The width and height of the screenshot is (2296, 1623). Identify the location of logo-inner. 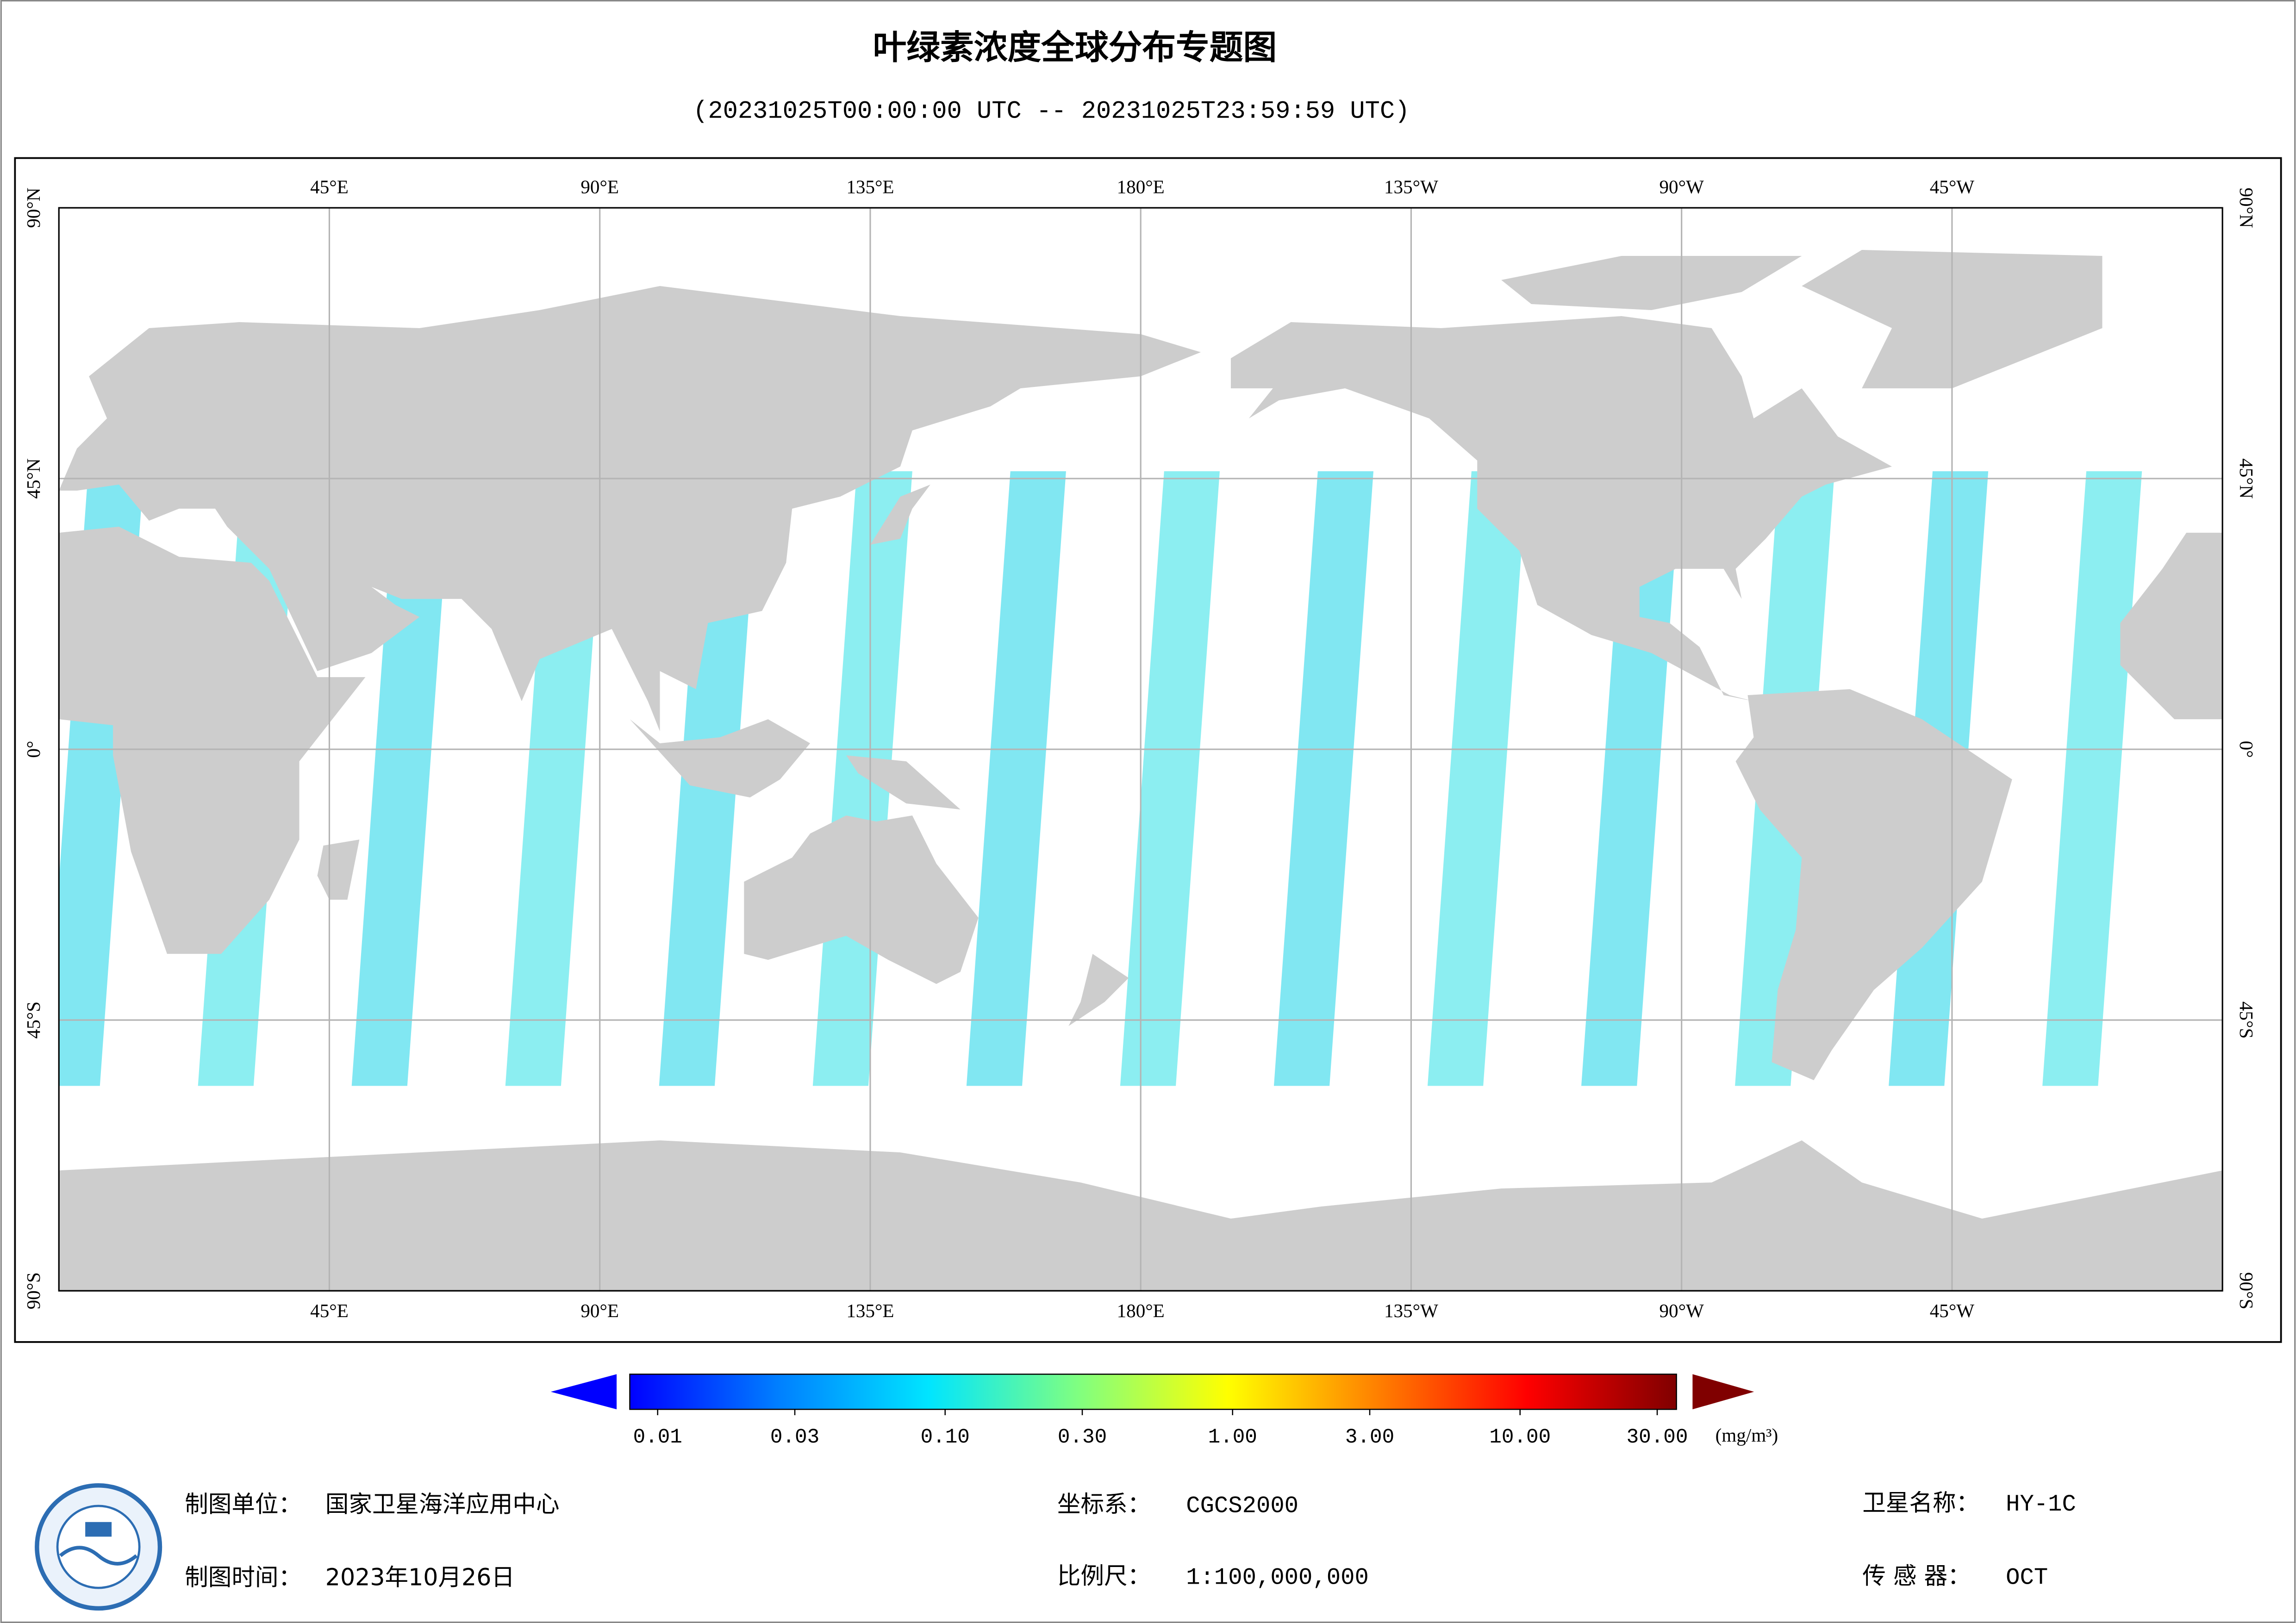
(98, 1547).